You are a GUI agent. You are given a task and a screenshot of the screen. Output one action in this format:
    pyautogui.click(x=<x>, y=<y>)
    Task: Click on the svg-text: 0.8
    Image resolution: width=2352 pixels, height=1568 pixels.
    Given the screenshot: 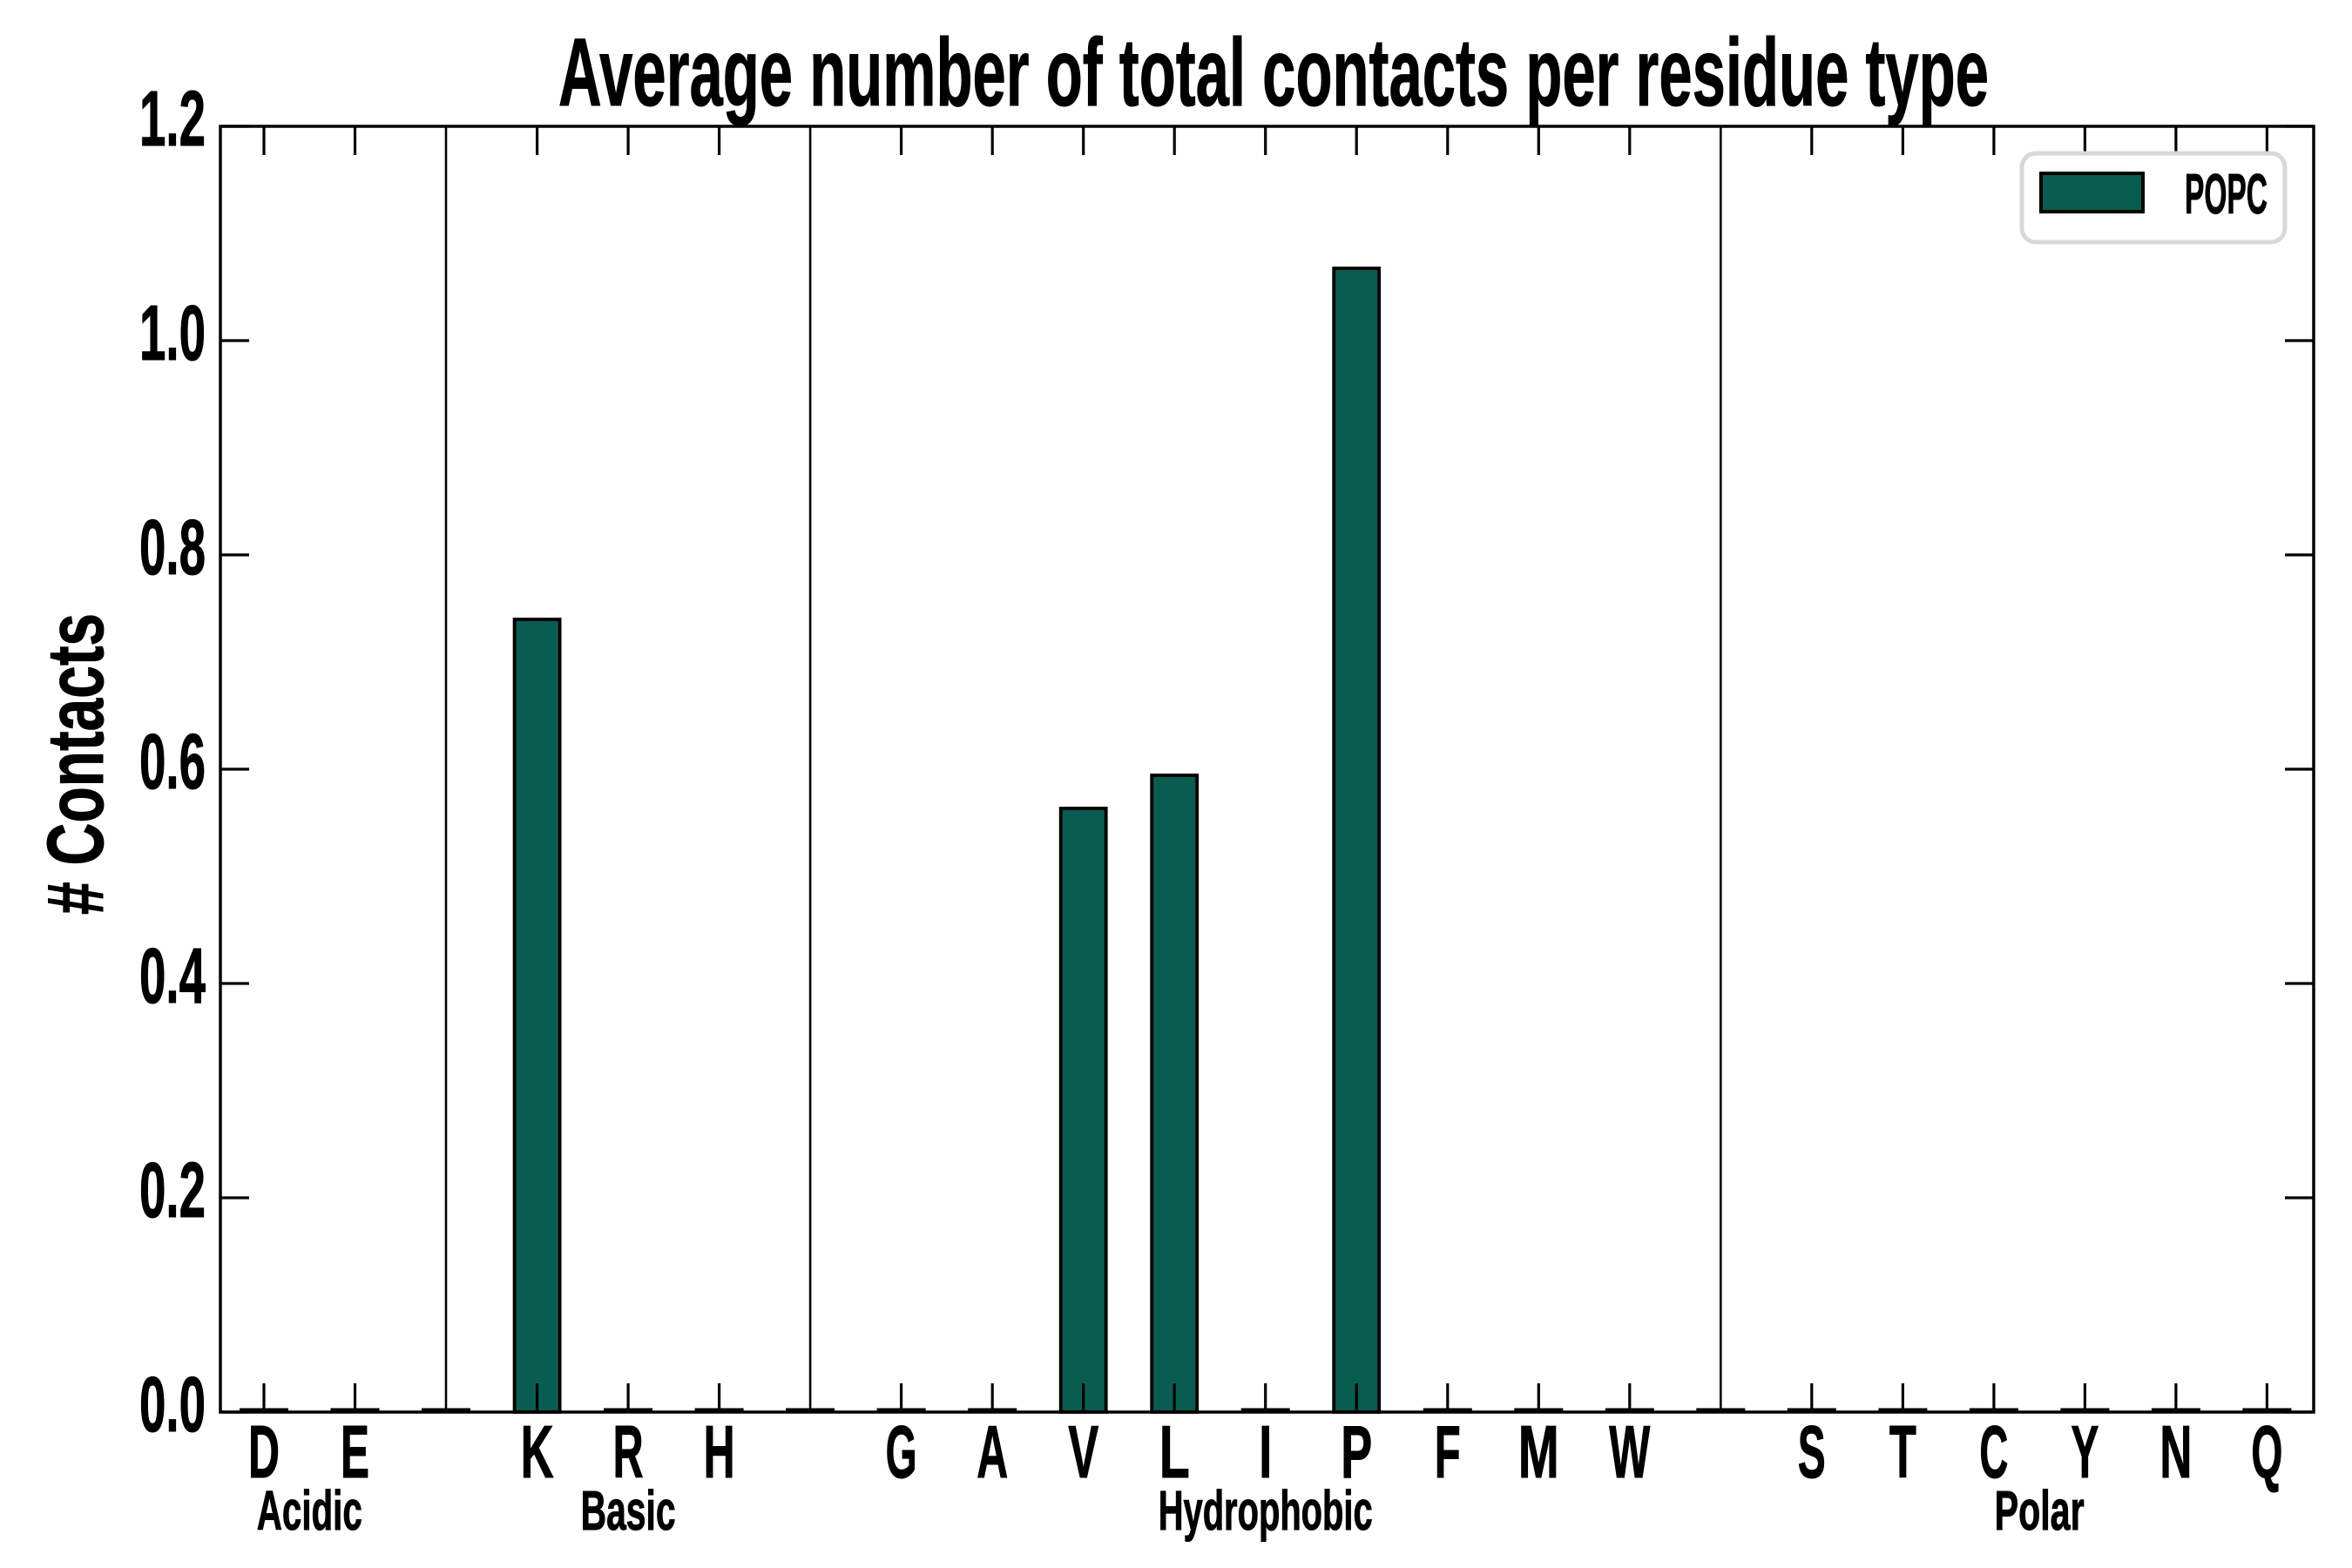 What is the action you would take?
    pyautogui.click(x=172, y=547)
    